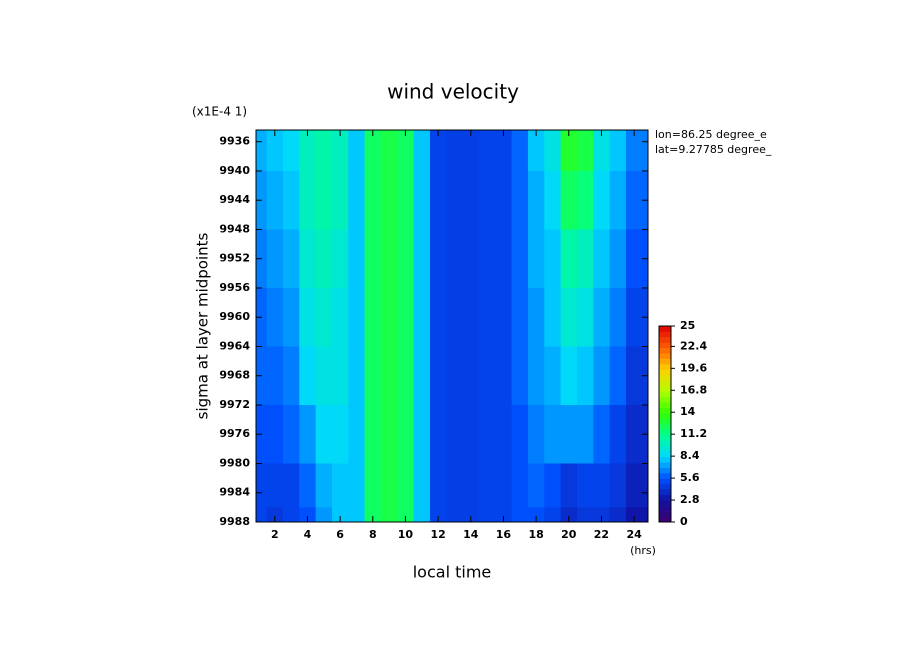 The image size is (904, 654). Describe the element at coordinates (690, 499) in the screenshot. I see `colorbar-label: 2.8` at that location.